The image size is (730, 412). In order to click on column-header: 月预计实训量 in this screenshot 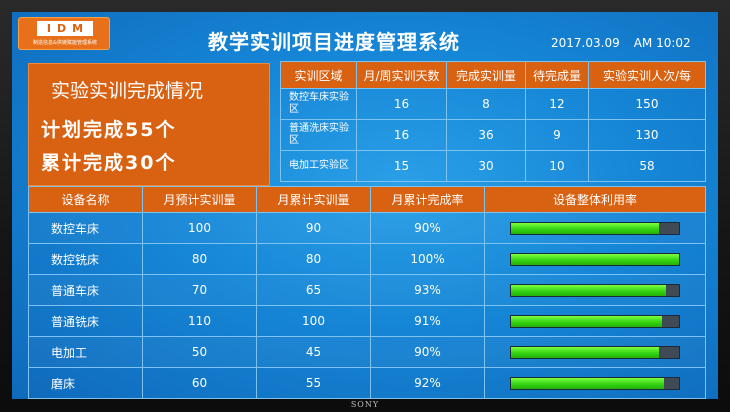, I will do `click(199, 199)`.